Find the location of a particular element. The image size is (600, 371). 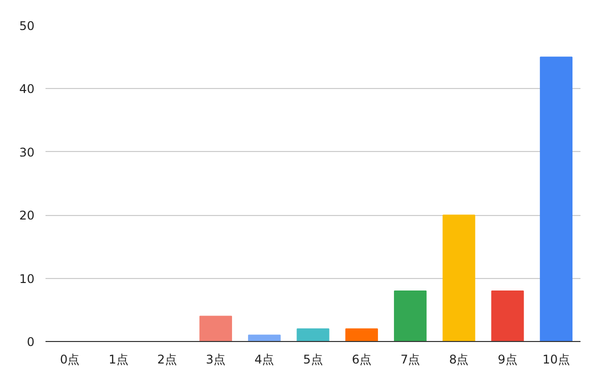

y-tick-label: 0 is located at coordinates (30, 342).